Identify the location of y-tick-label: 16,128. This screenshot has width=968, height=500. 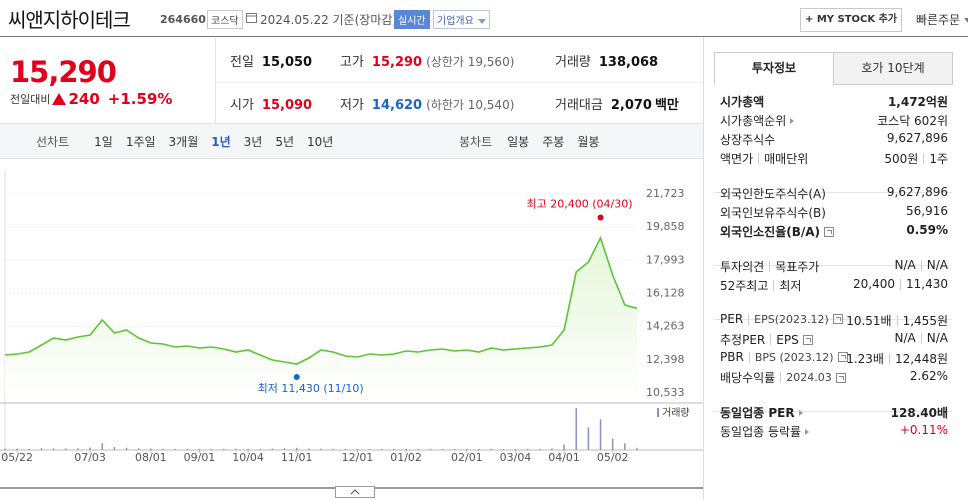
(665, 293).